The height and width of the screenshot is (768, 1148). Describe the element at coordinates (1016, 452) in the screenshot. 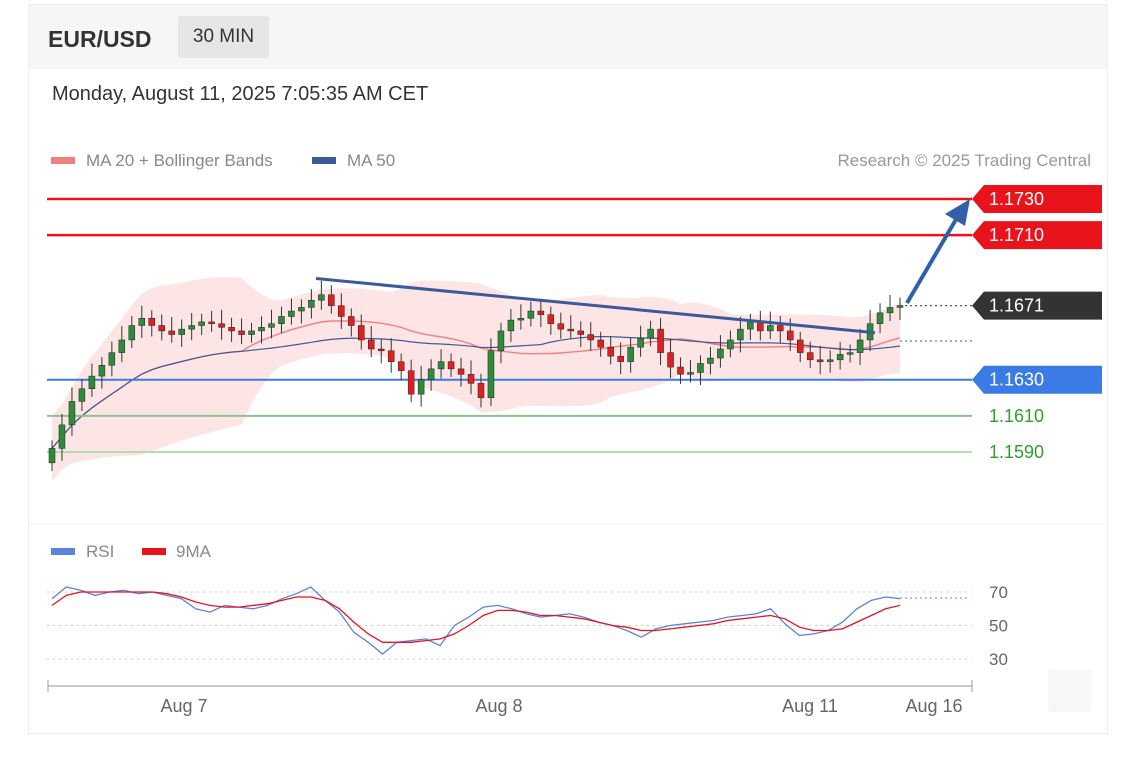

I see `price-level-label: 1.1590` at that location.